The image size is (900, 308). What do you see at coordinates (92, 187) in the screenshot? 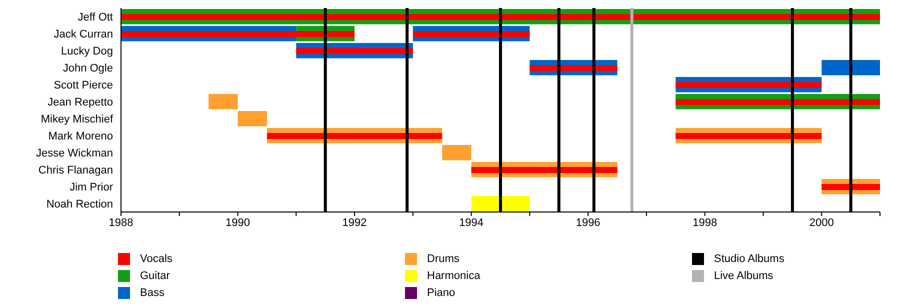
I see `y-tick-label: Jim Prior` at bounding box center [92, 187].